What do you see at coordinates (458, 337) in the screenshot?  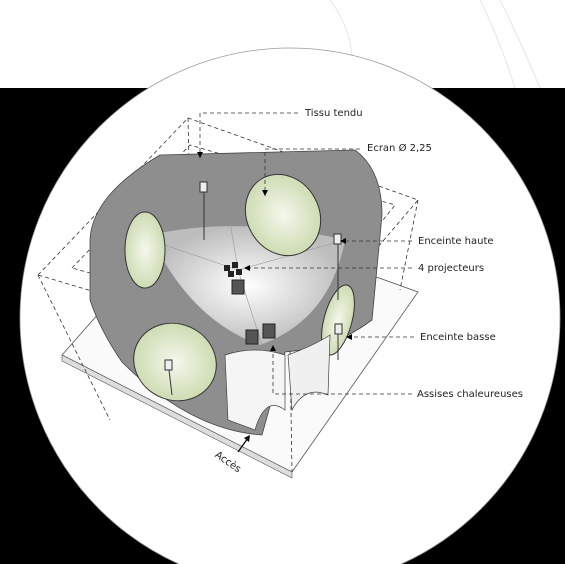 I see `label-enceinte-basse: Enceinte basse` at bounding box center [458, 337].